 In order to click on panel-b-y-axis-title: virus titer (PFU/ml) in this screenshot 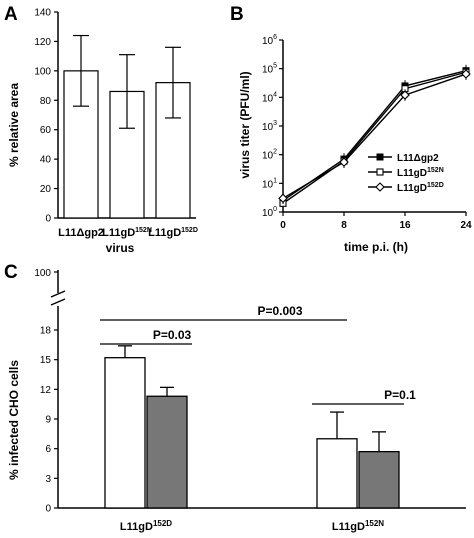, I will do `click(245, 124)`.